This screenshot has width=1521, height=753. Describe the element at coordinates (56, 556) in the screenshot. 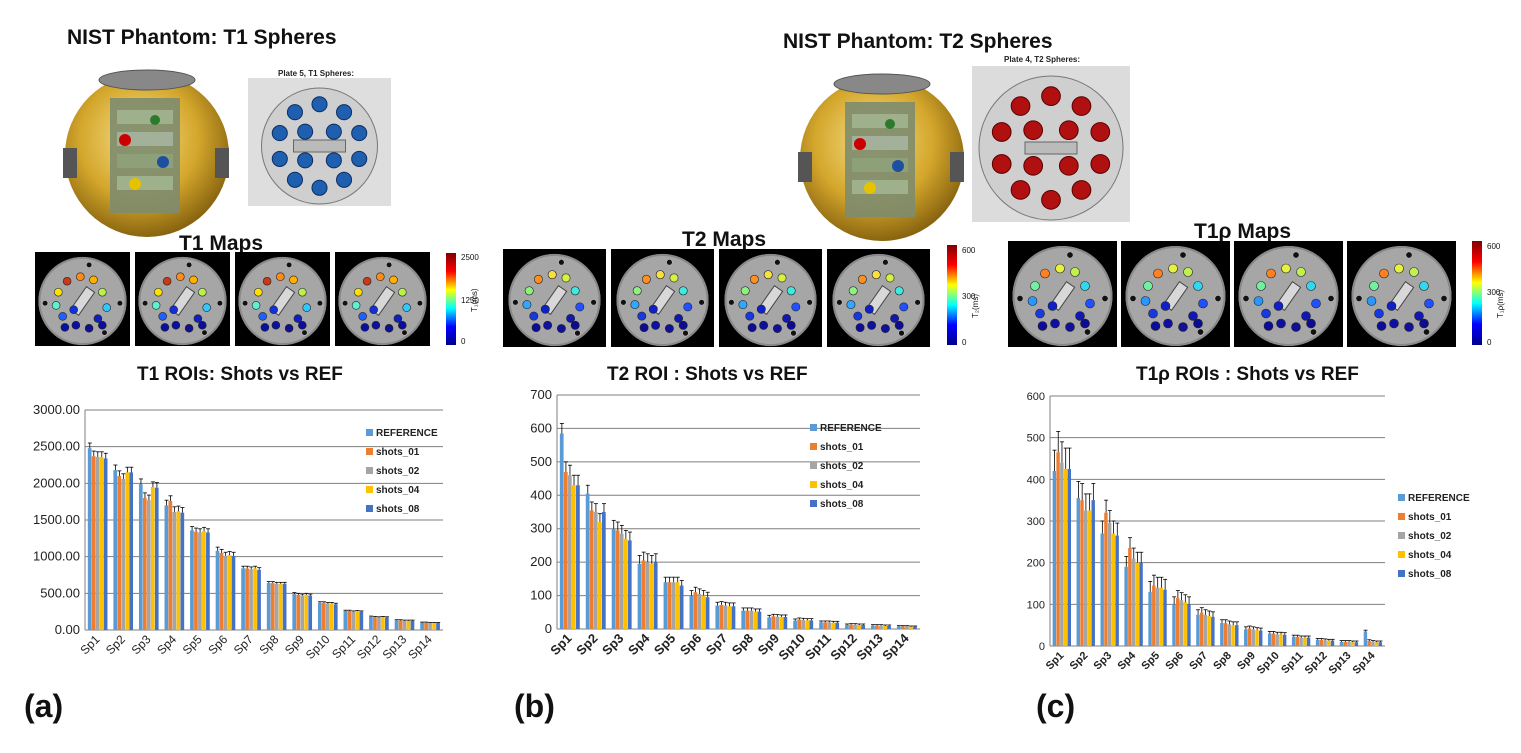

I see `y-tick-label: 1000.00` at that location.